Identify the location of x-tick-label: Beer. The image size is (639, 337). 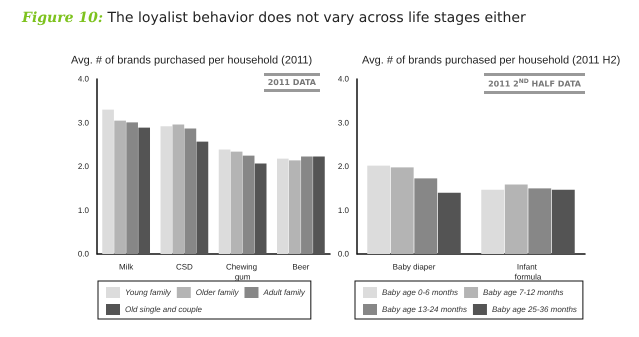
(301, 267).